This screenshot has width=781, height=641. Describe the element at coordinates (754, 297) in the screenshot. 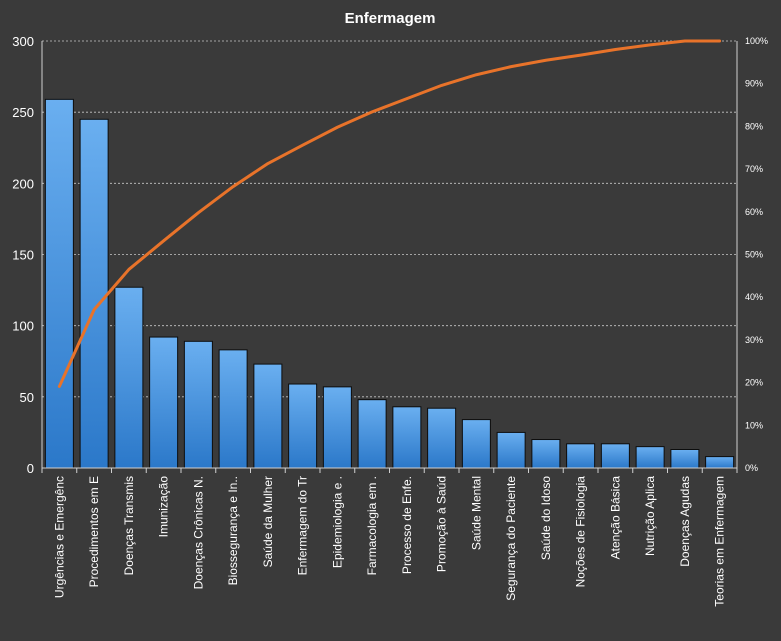

I see `y2-tick-label: 40%` at that location.